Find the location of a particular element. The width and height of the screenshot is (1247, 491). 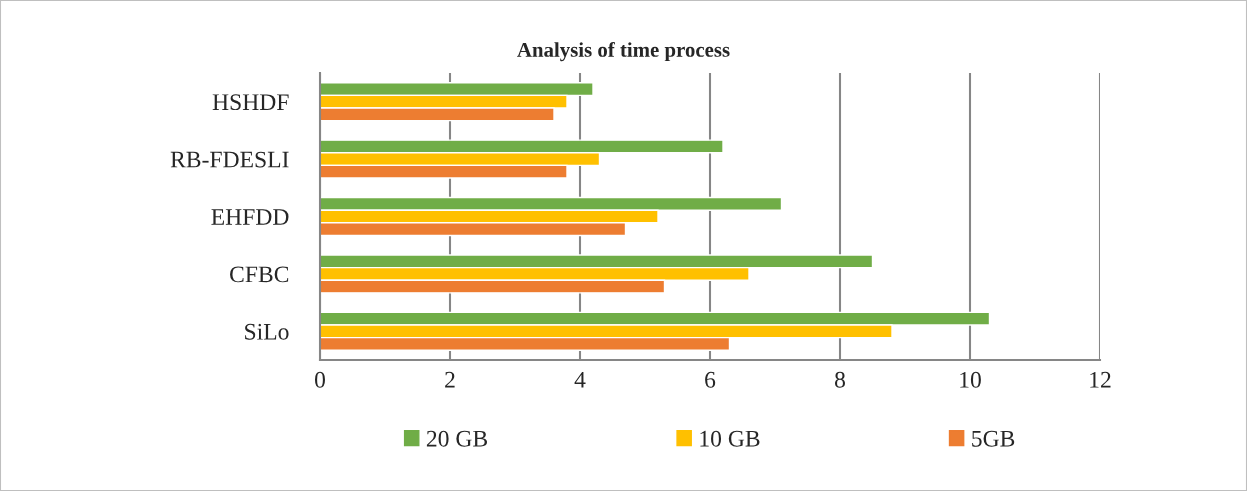

y-tick-label: EHFDD is located at coordinates (250, 217).